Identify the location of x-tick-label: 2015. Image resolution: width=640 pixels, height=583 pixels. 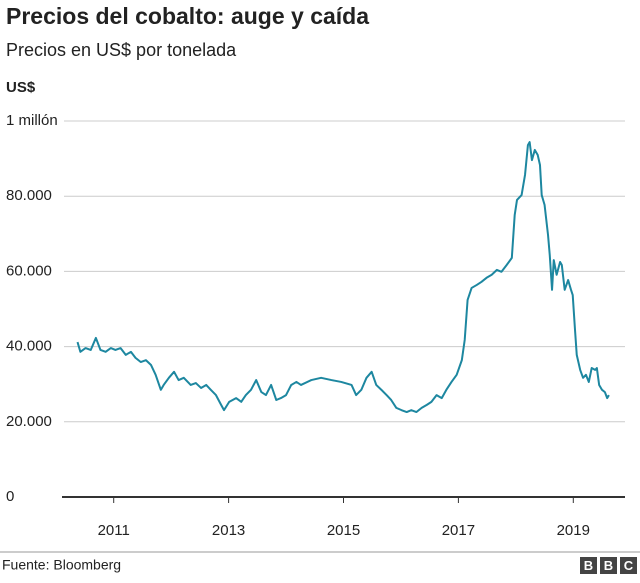
(343, 530).